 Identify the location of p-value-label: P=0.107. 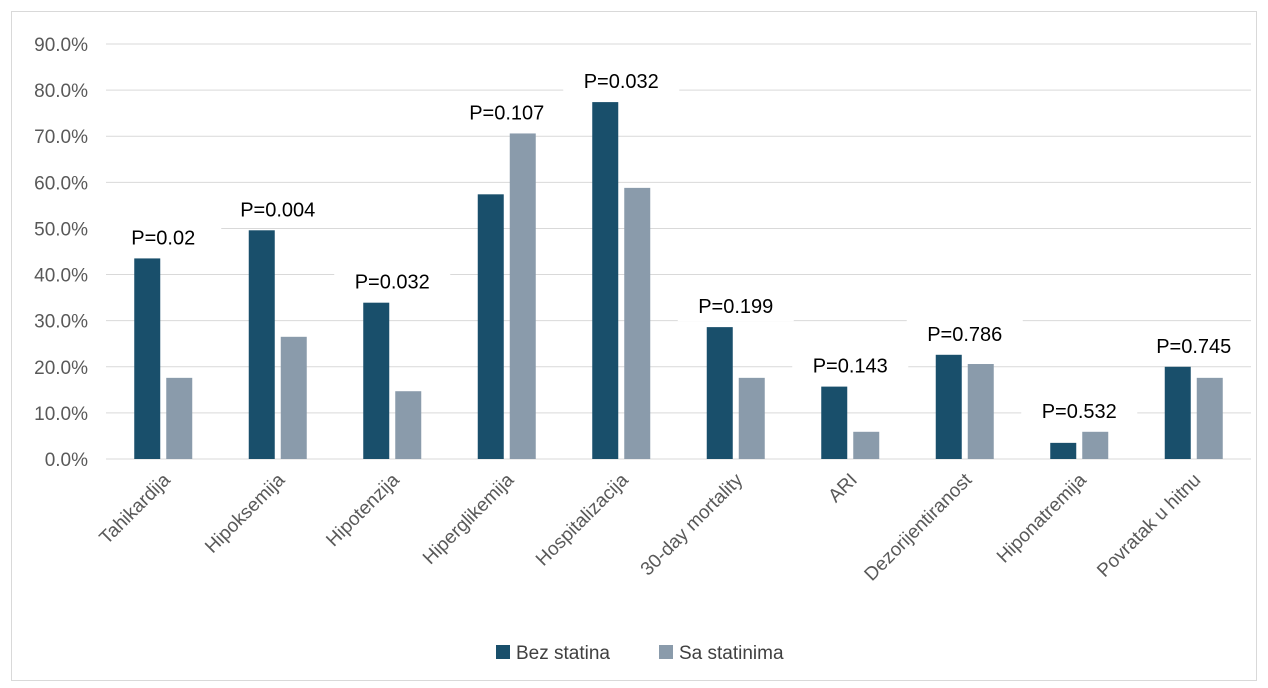
(506, 113).